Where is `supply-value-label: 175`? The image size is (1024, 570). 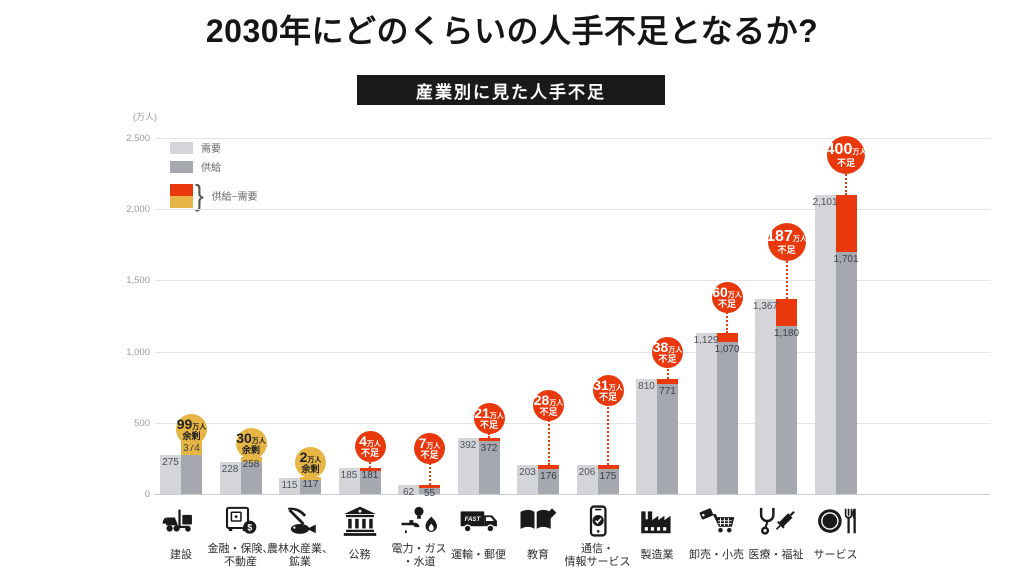
supply-value-label: 175 is located at coordinates (608, 477).